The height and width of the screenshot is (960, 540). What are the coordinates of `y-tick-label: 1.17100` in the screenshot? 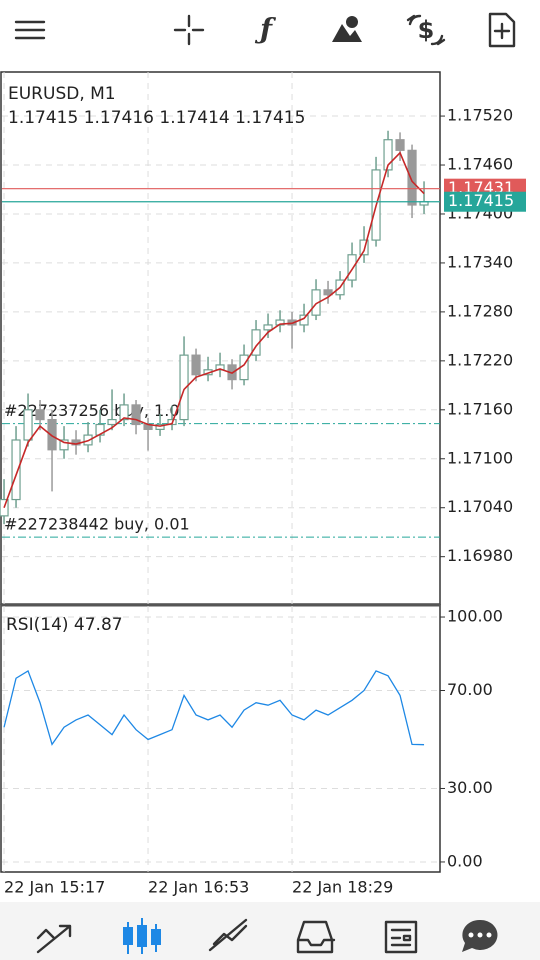 It's located at (480, 457).